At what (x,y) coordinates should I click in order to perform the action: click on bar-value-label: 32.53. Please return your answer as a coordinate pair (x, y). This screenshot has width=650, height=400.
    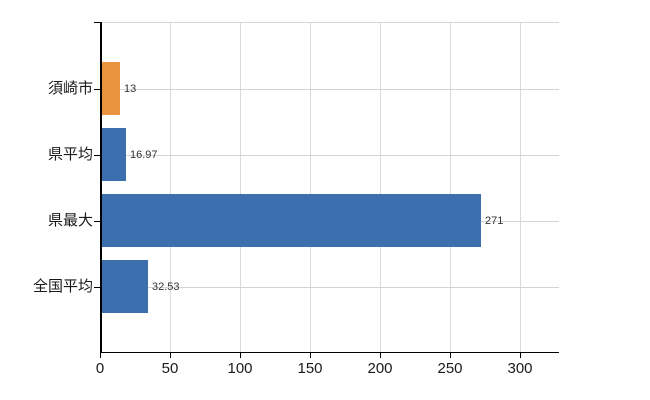
    Looking at the image, I should click on (166, 287).